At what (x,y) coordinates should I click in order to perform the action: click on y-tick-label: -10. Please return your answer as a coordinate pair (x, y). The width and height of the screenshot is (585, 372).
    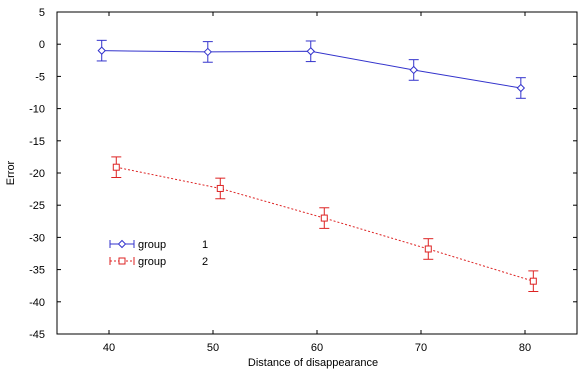
    Looking at the image, I should click on (37, 110).